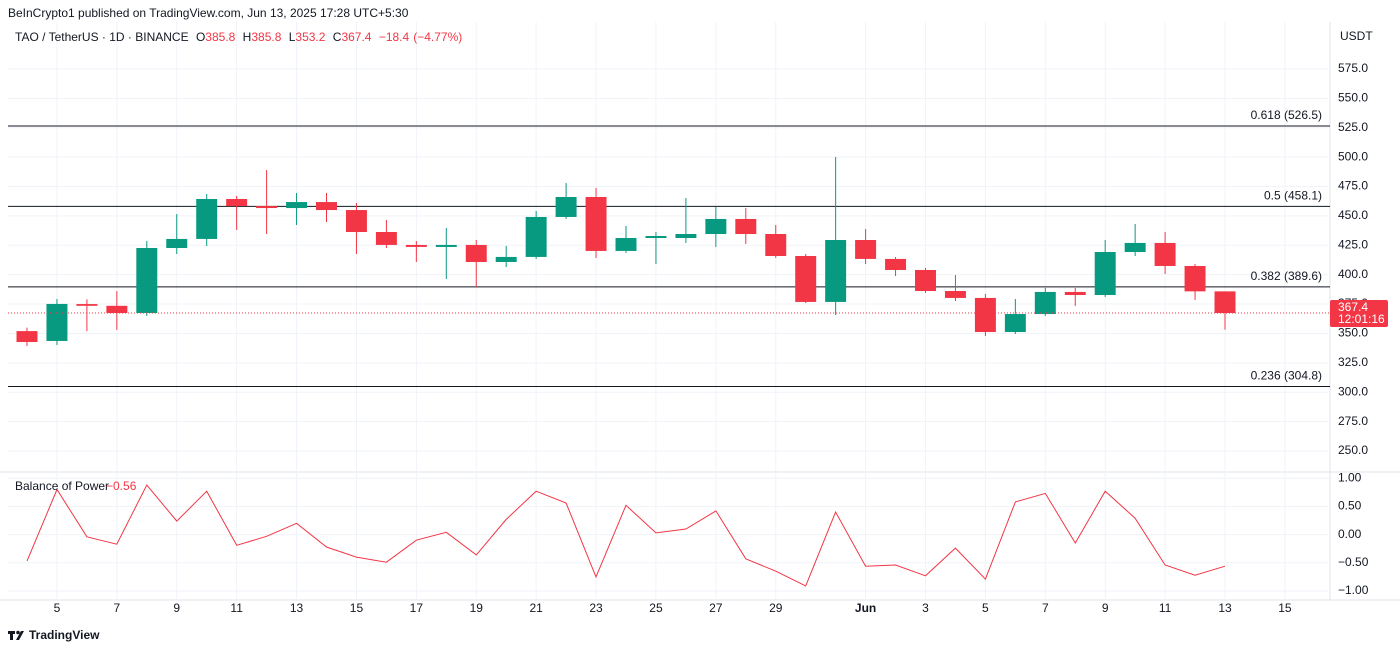 This screenshot has width=1400, height=651. What do you see at coordinates (1356, 36) in the screenshot?
I see `axis-unit: USDT` at bounding box center [1356, 36].